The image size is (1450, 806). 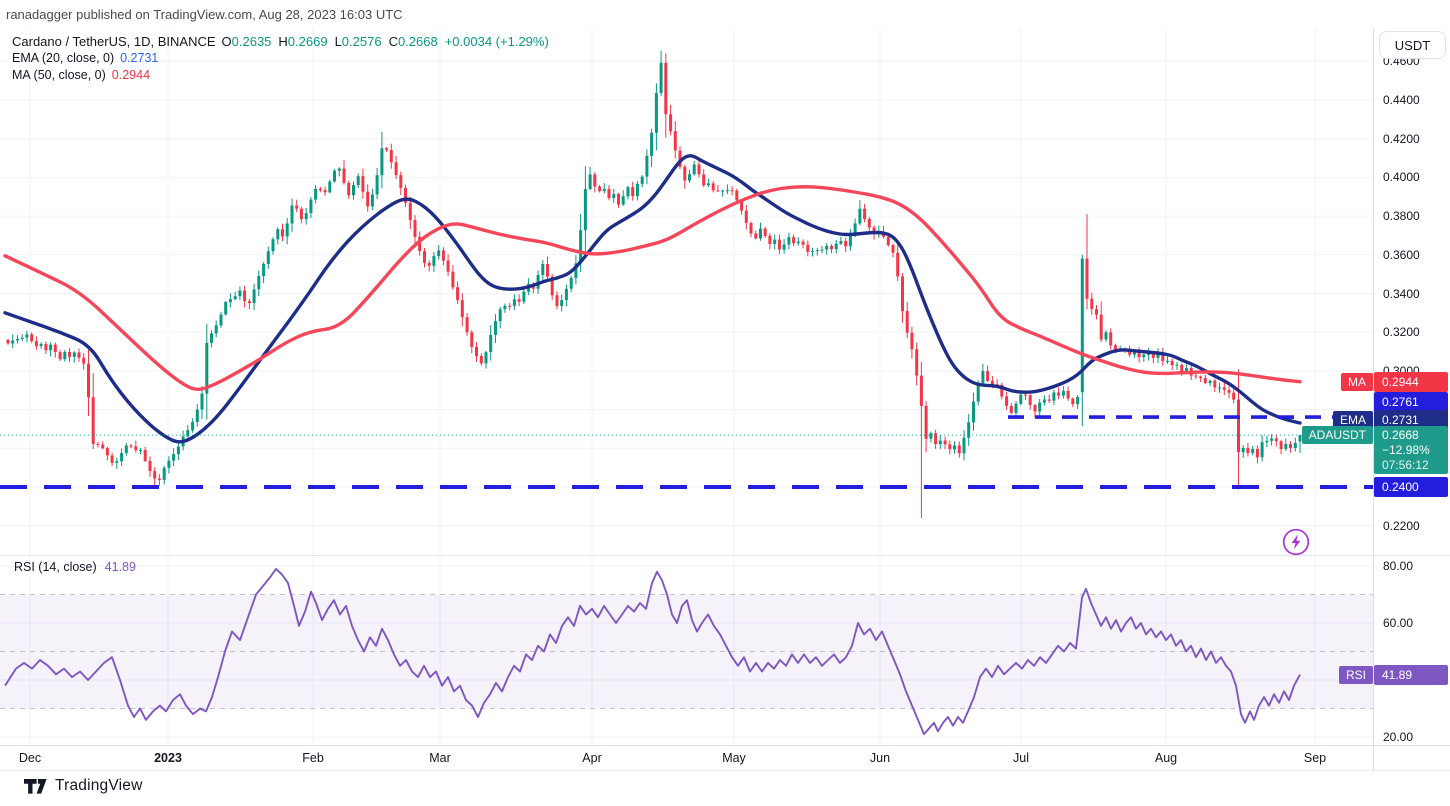 I want to click on price-axis-label: 0.4200, so click(x=1401, y=139).